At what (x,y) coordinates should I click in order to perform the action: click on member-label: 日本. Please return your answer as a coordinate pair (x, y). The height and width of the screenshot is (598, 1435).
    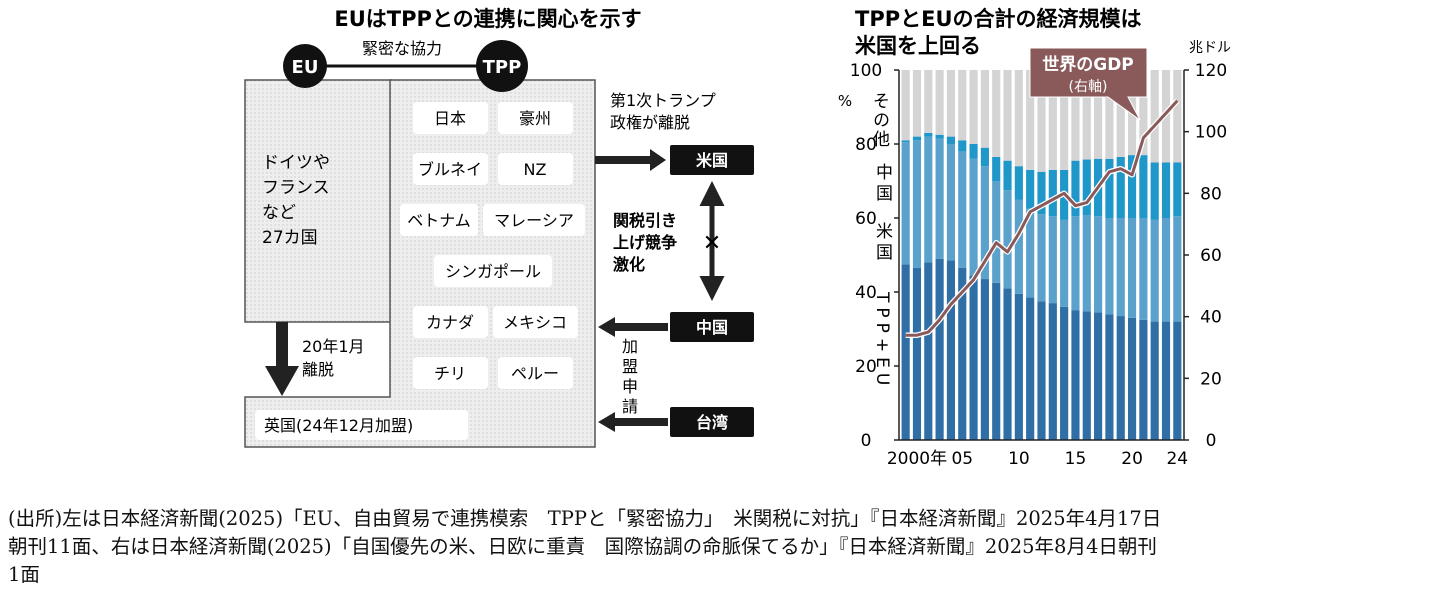
    Looking at the image, I should click on (450, 118).